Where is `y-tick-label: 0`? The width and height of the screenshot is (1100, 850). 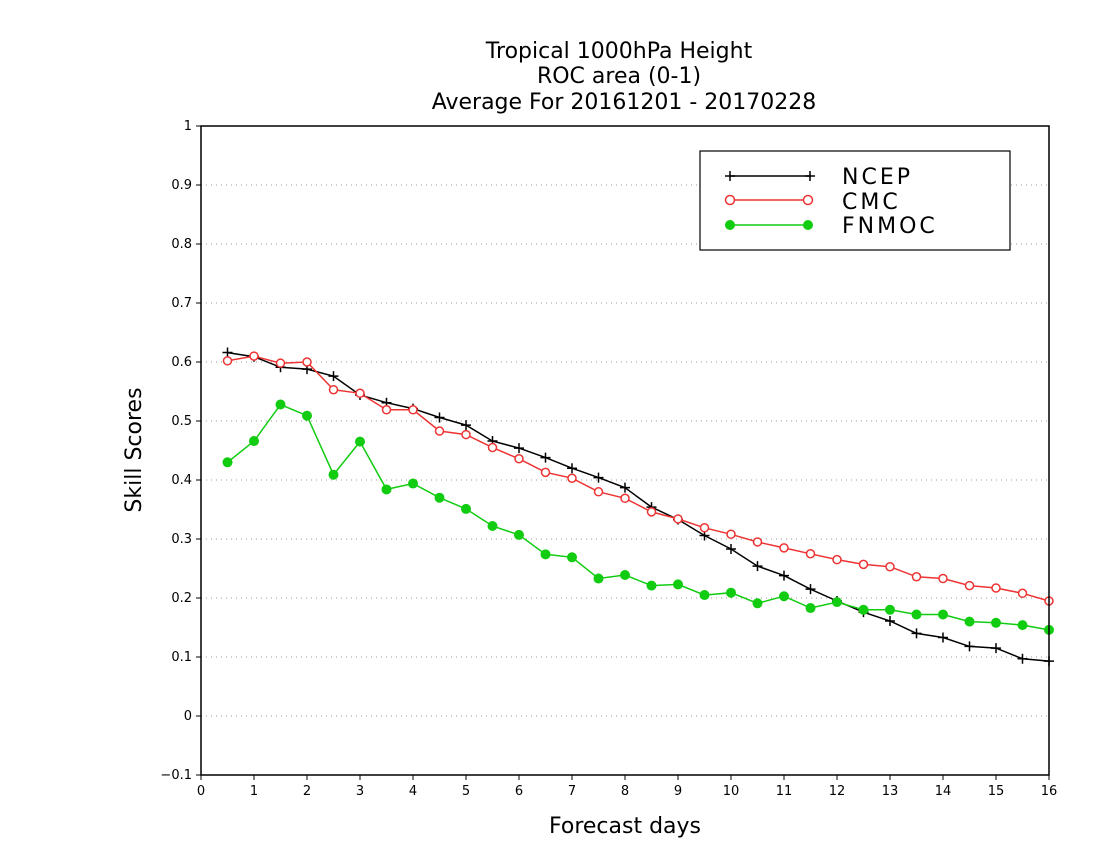 y-tick-label: 0 is located at coordinates (188, 716).